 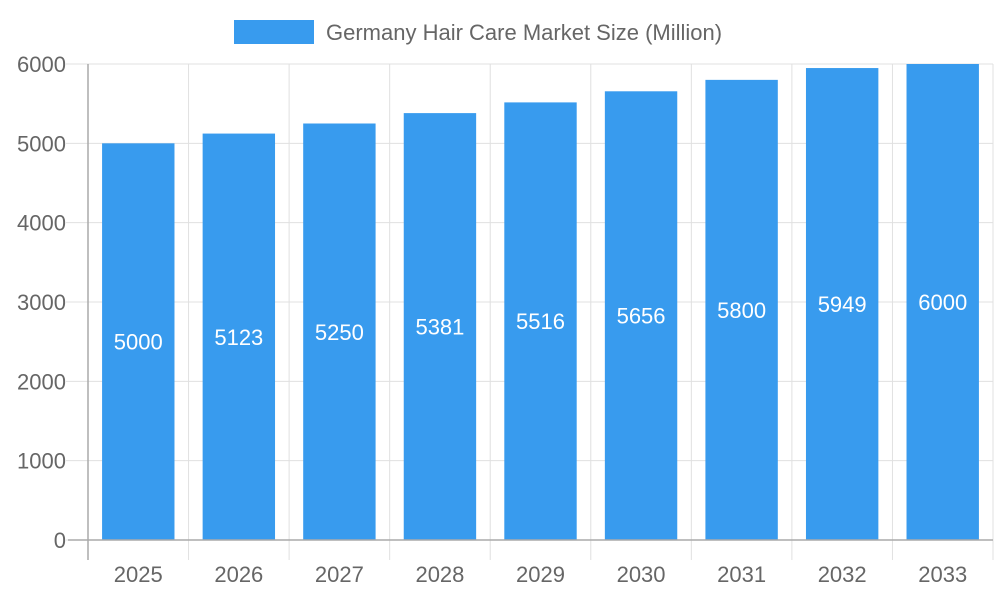 What do you see at coordinates (41, 143) in the screenshot?
I see `y-tick-label: 5000` at bounding box center [41, 143].